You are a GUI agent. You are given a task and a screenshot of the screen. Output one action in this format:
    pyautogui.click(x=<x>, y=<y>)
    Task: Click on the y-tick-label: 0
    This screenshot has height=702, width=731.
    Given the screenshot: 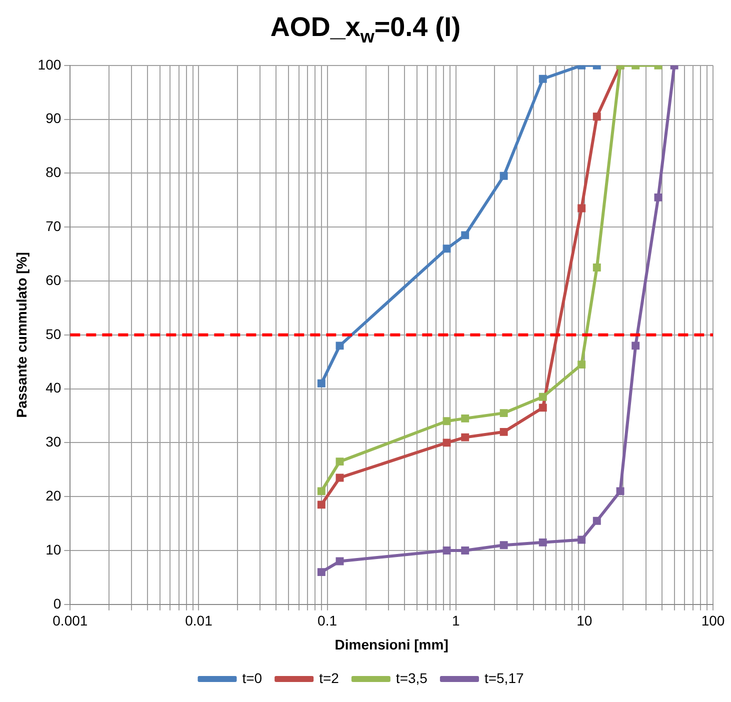 What is the action you would take?
    pyautogui.click(x=57, y=603)
    